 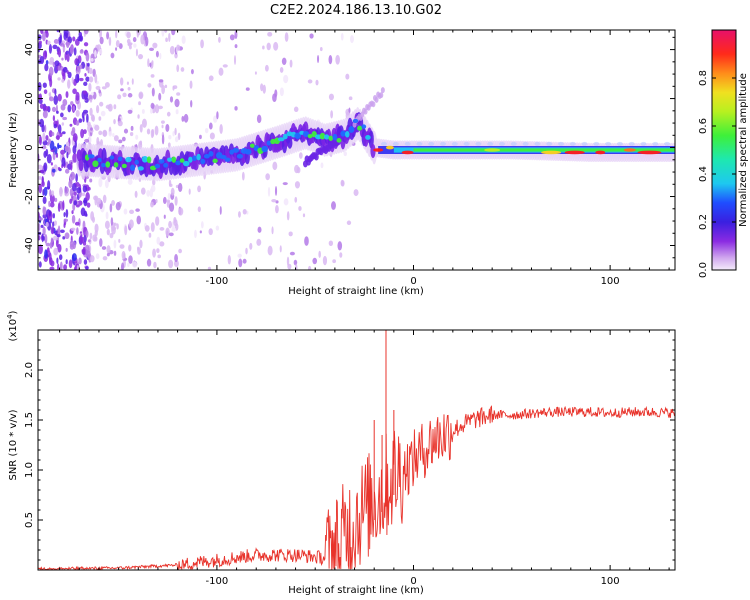 I want to click on figure-title: C2E2.2024.186.13.10.G02, so click(x=356, y=10).